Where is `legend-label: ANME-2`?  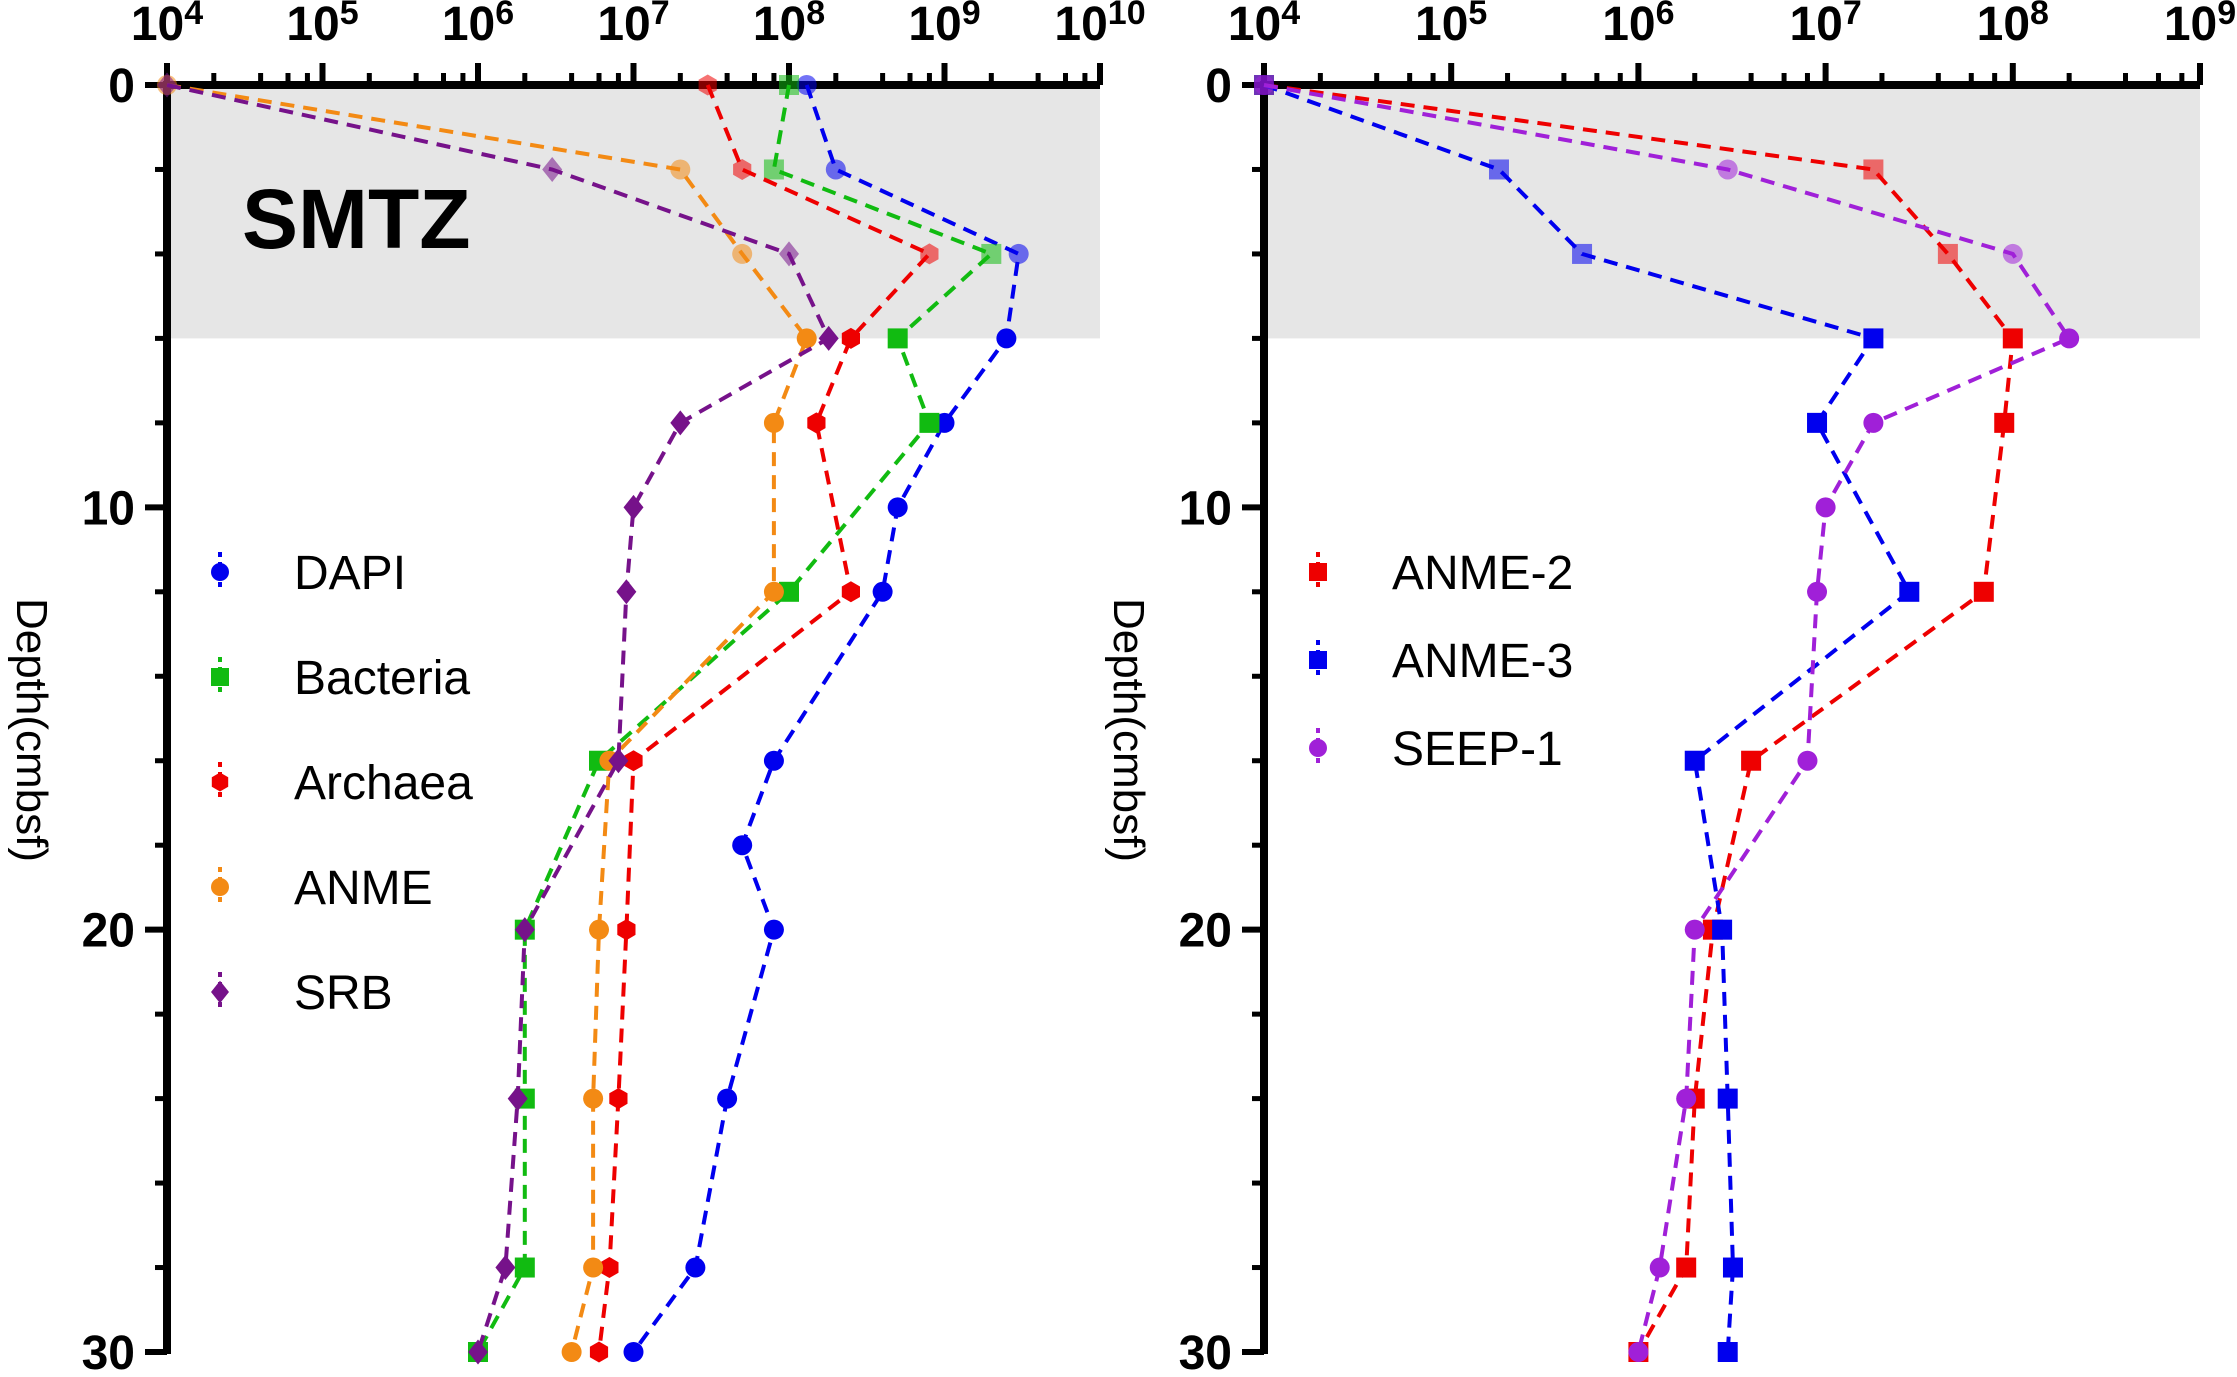
legend-label: ANME-2 is located at coordinates (1482, 573).